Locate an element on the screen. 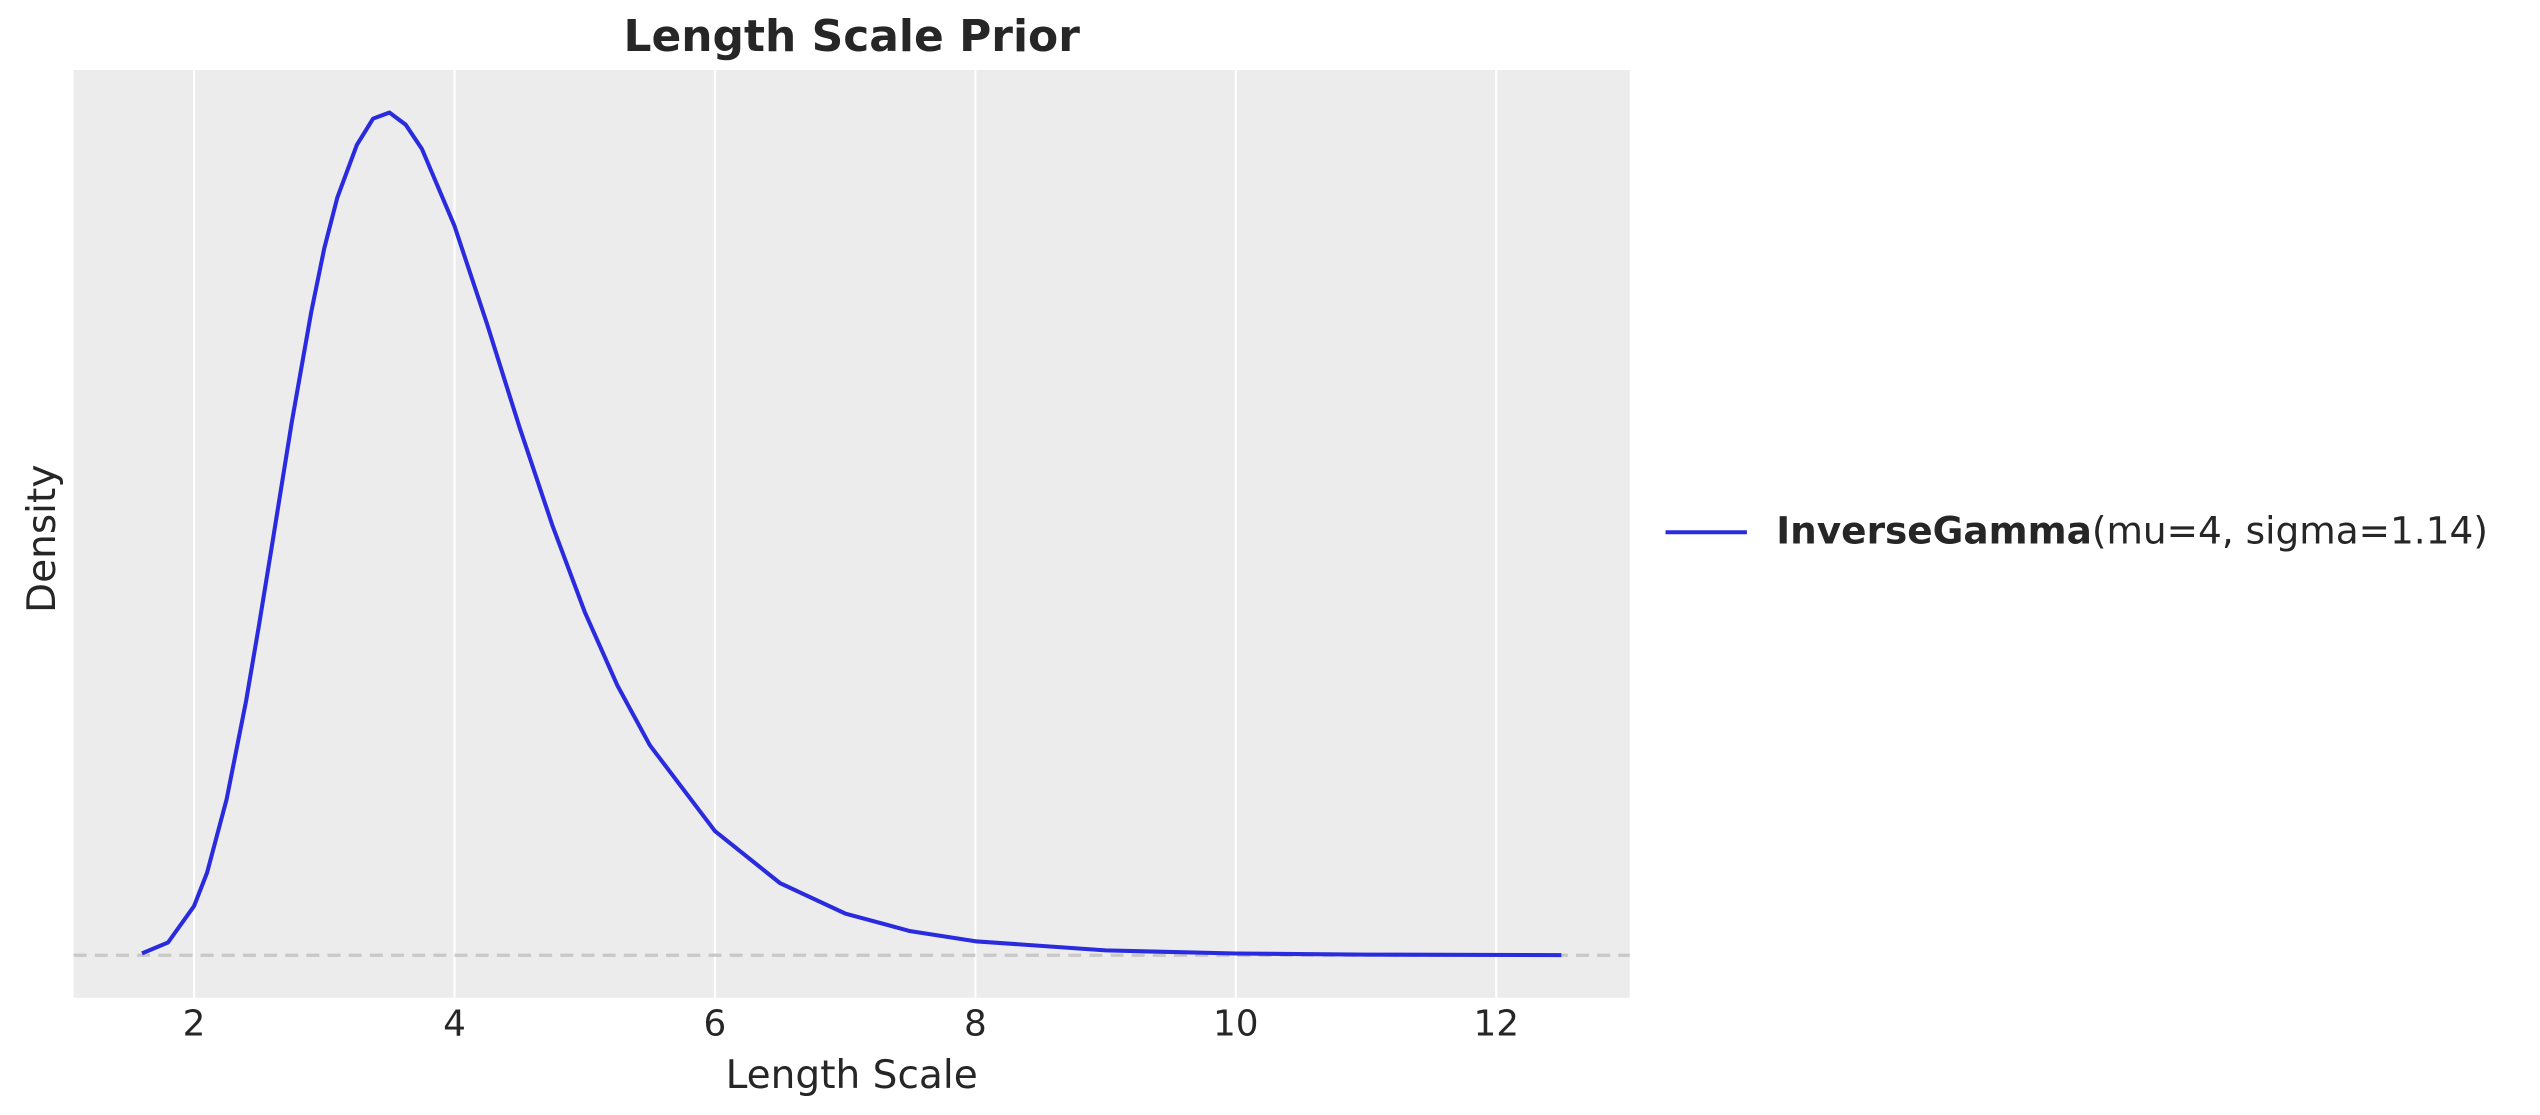 This screenshot has width=2540, height=1115. x-tick-label: 6 is located at coordinates (715, 1023).